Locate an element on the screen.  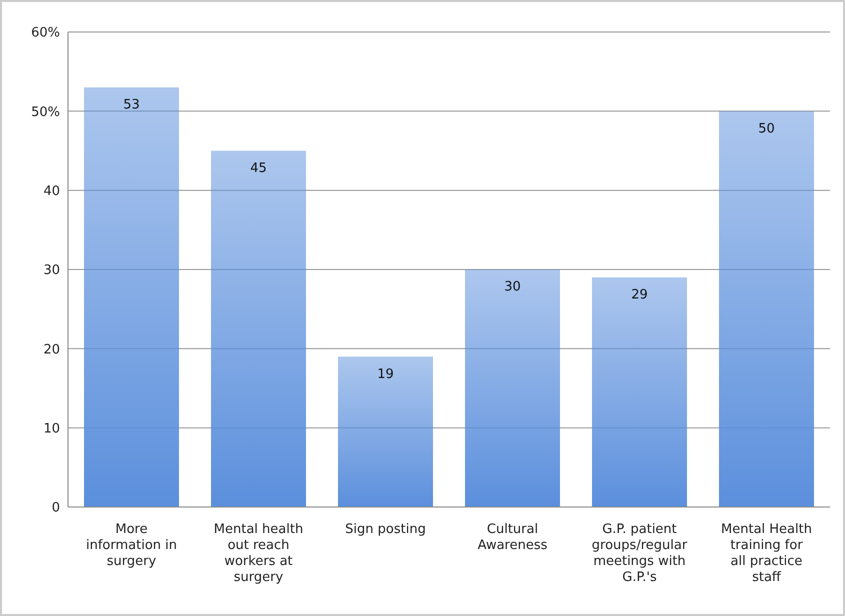
data-label: 30 is located at coordinates (512, 287).